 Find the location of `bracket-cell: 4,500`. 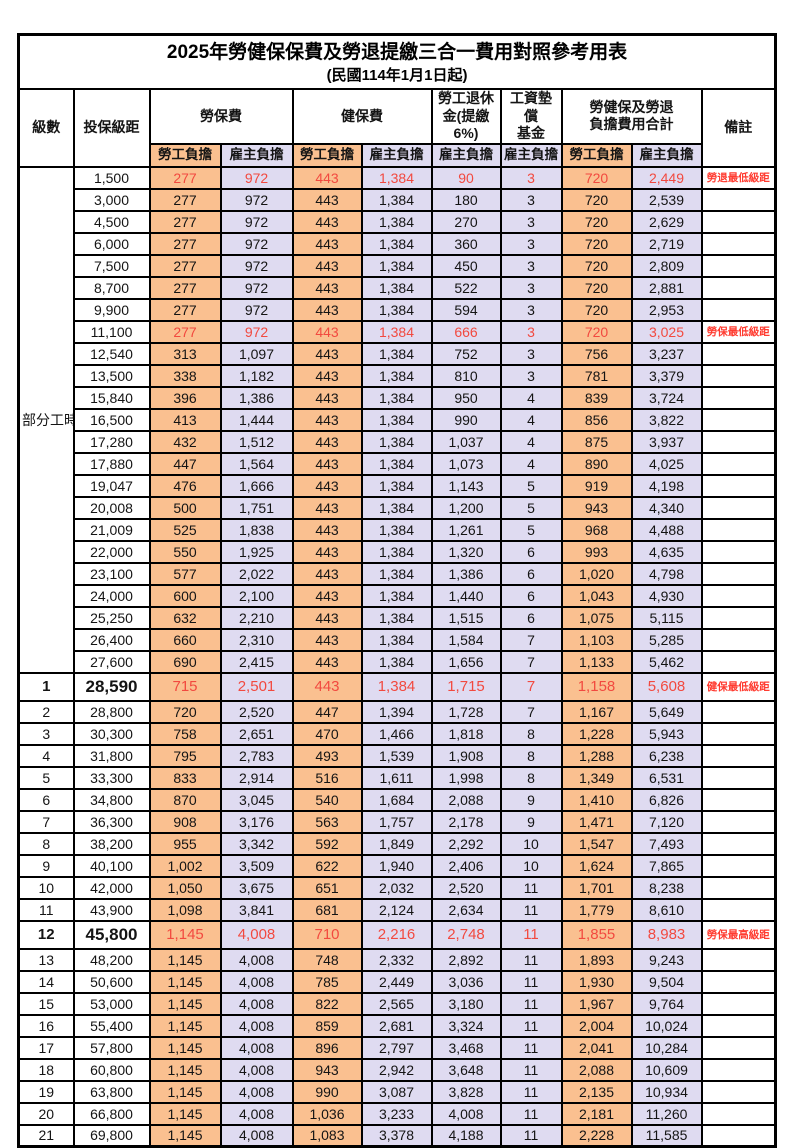

bracket-cell: 4,500 is located at coordinates (111, 221).